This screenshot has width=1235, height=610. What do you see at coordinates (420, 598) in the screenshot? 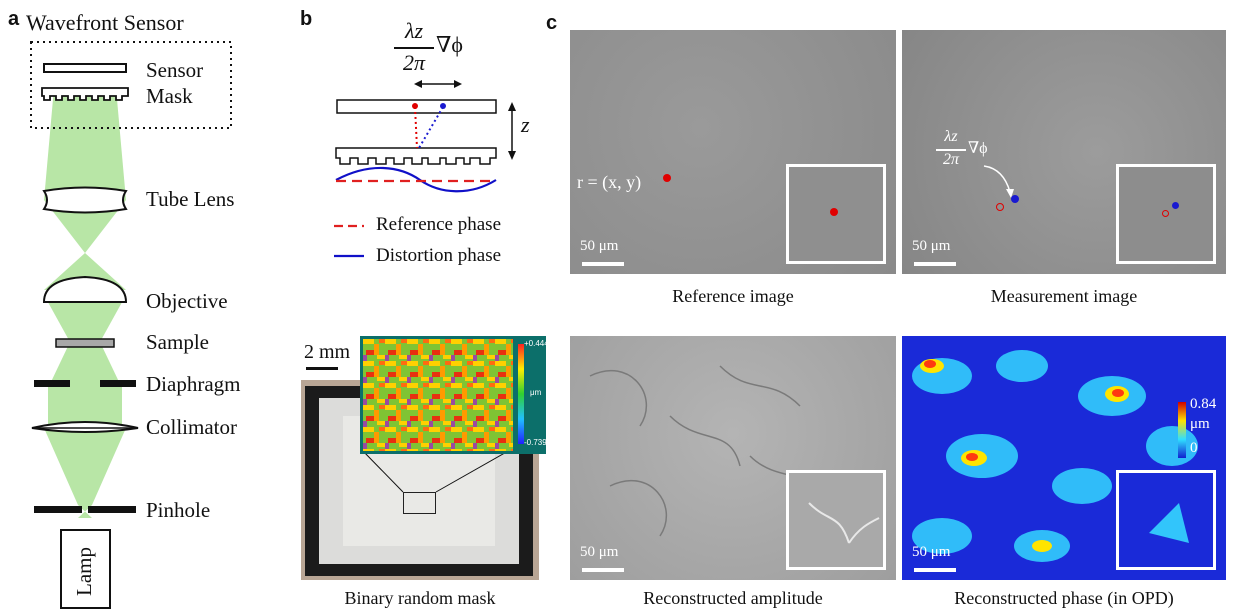
I see `binary-mask-caption: Binary random mask` at bounding box center [420, 598].